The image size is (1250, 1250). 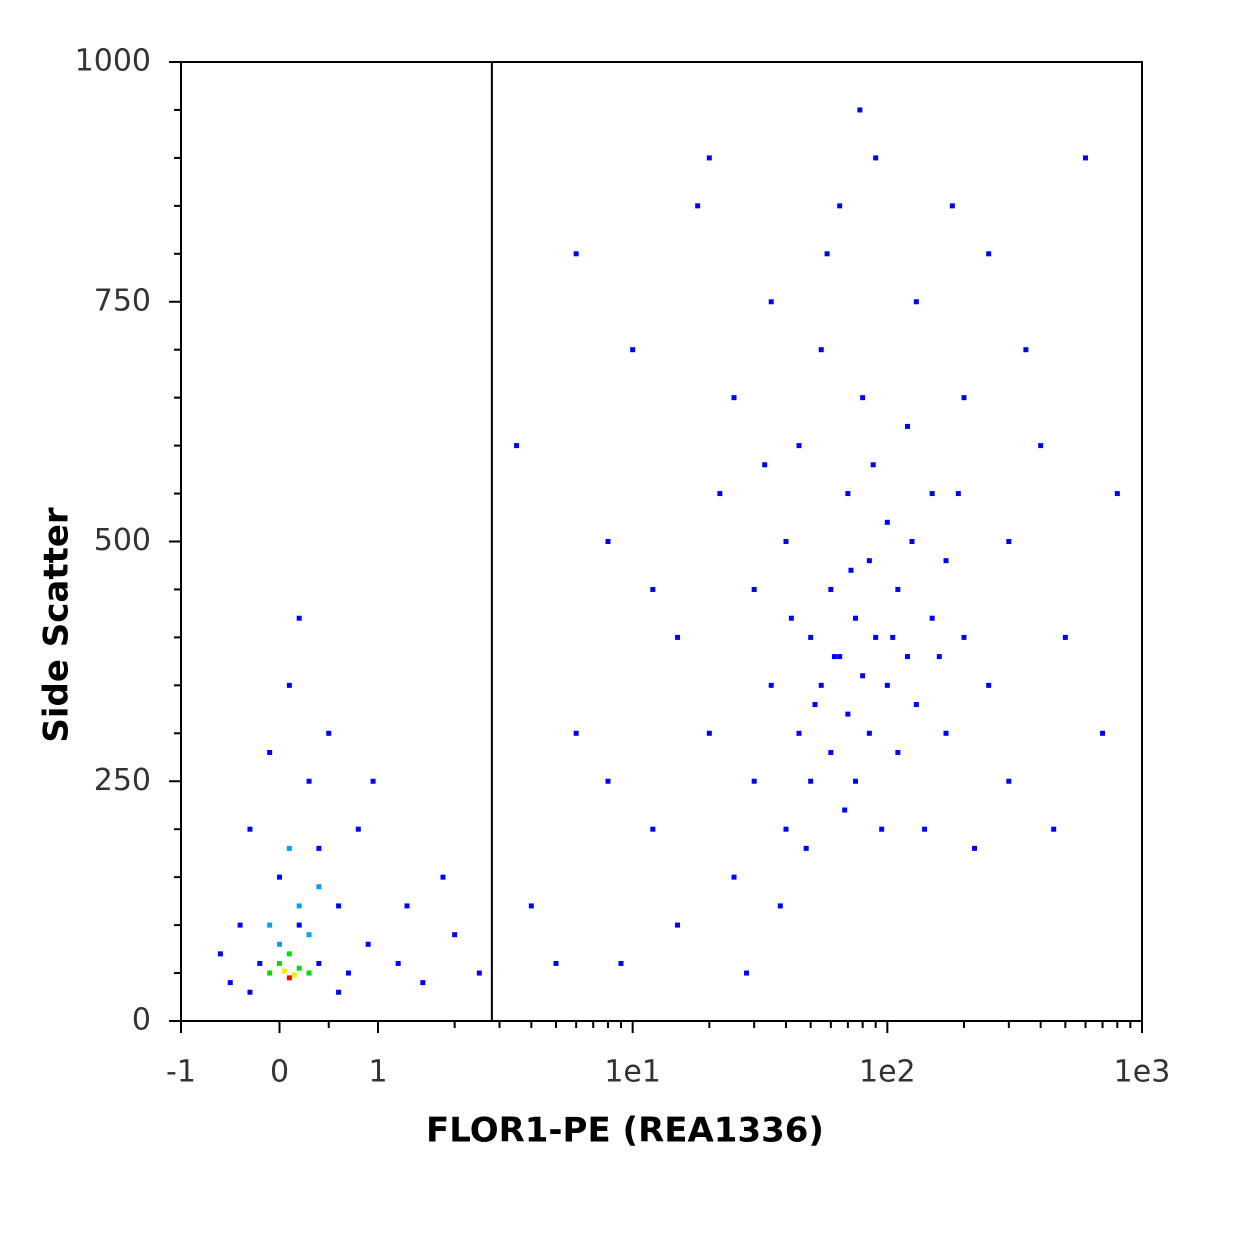 What do you see at coordinates (122, 300) in the screenshot?
I see `y-tick-label: 750` at bounding box center [122, 300].